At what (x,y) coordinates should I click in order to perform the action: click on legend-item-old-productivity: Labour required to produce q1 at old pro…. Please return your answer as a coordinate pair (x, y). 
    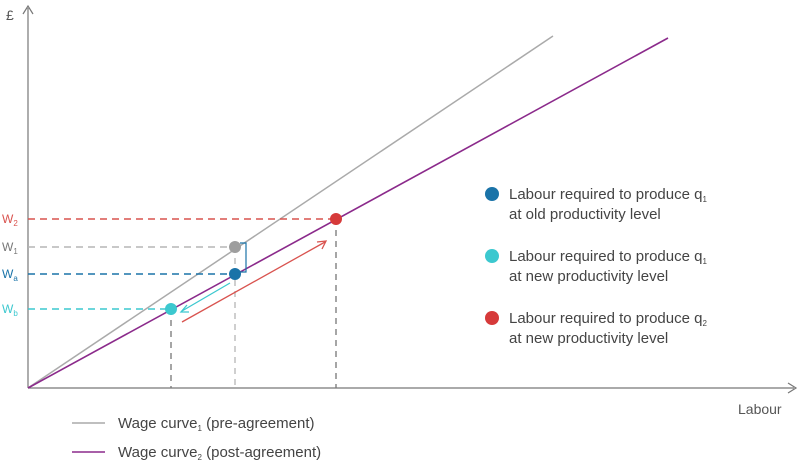
    Looking at the image, I should click on (596, 204).